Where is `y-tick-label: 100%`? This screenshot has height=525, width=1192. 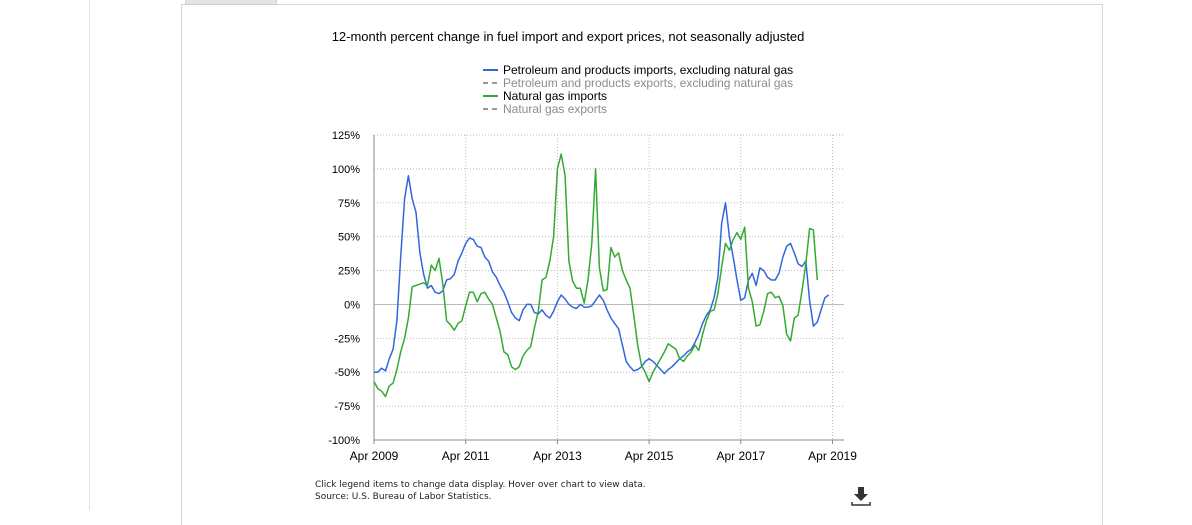
y-tick-label: 100% is located at coordinates (346, 170).